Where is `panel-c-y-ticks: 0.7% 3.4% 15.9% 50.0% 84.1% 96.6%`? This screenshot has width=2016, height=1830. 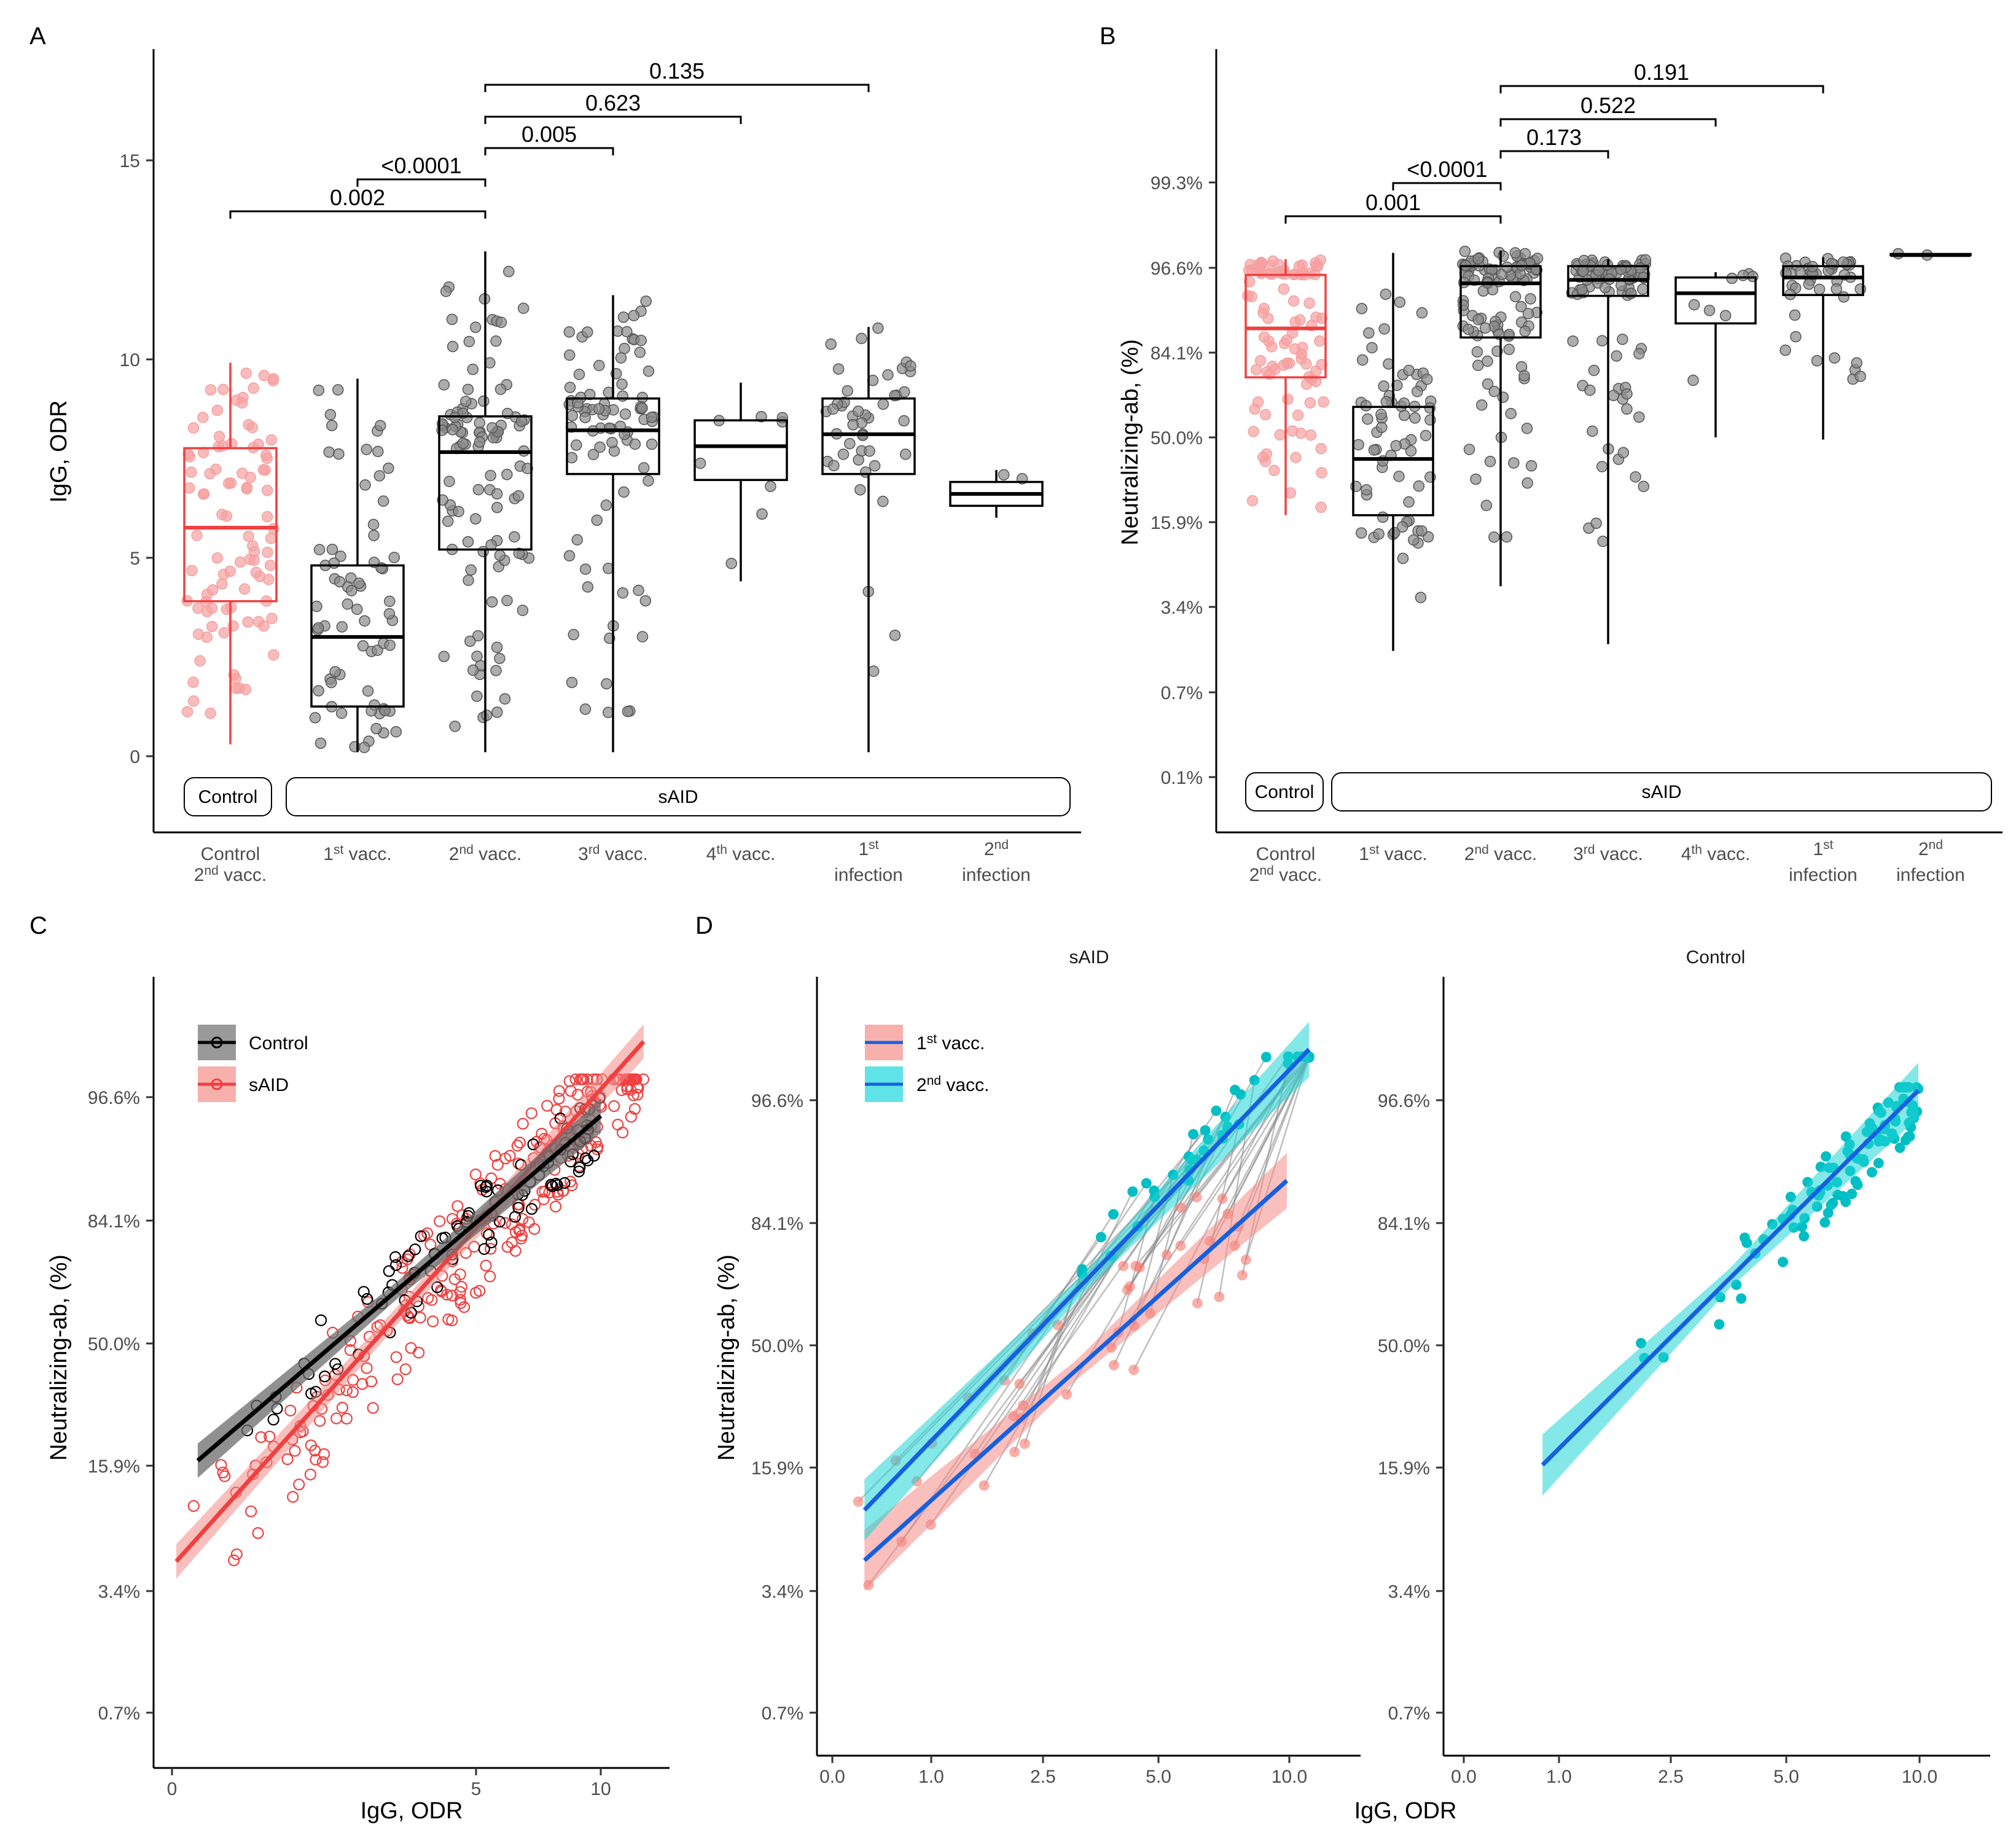 panel-c-y-ticks: 0.7% 3.4% 15.9% 50.0% 84.1% 96.6% is located at coordinates (121, 1406).